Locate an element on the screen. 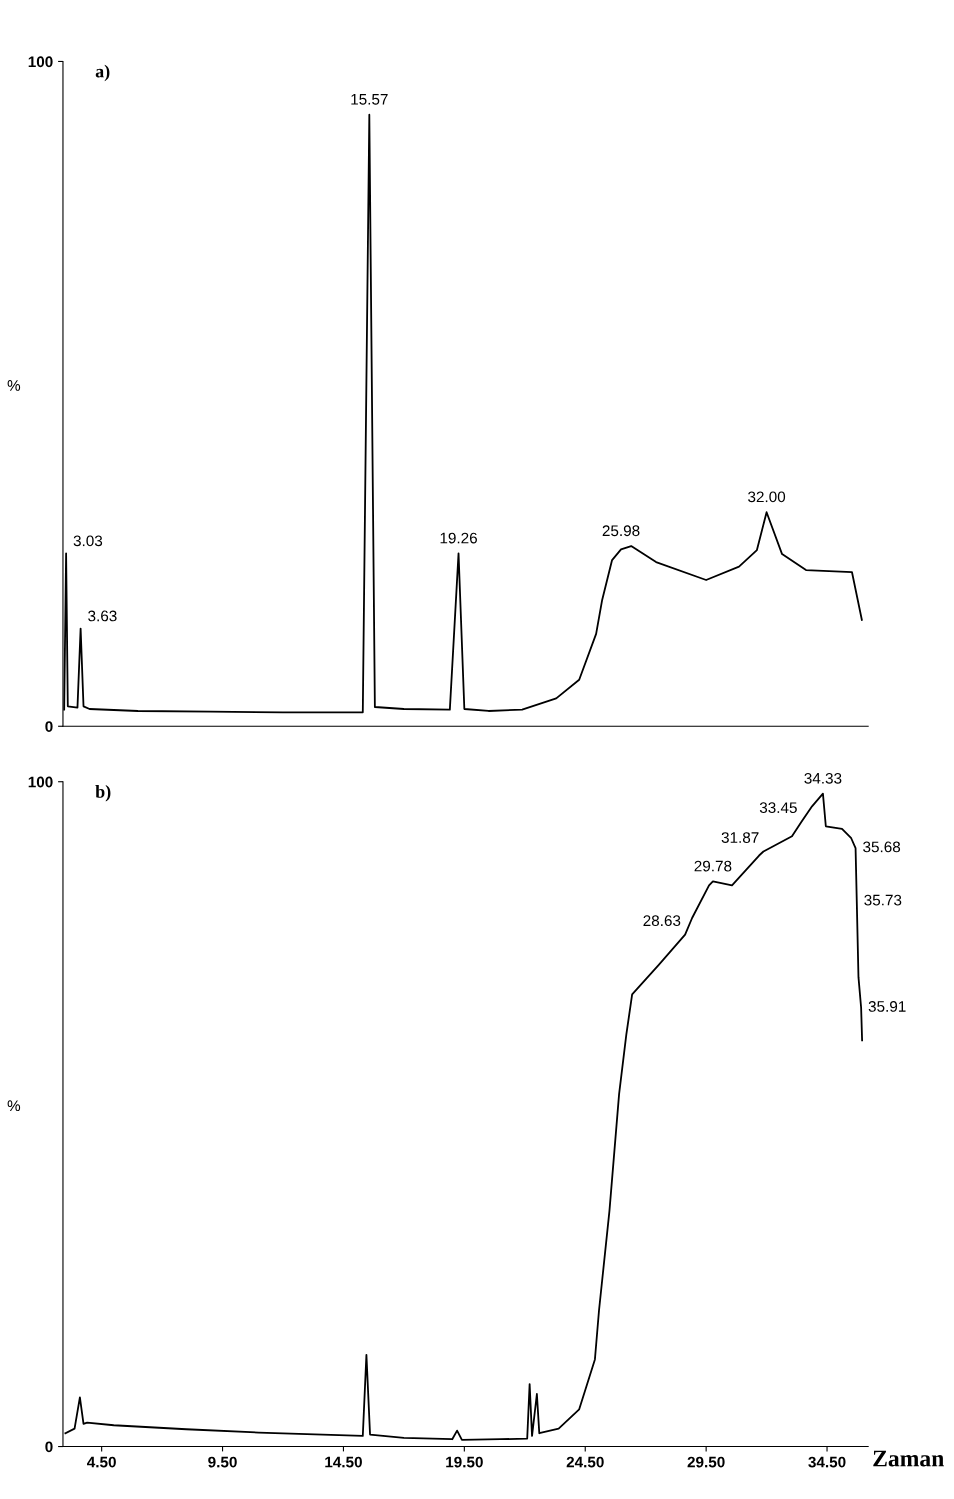  annotation: 35.68 is located at coordinates (882, 847).